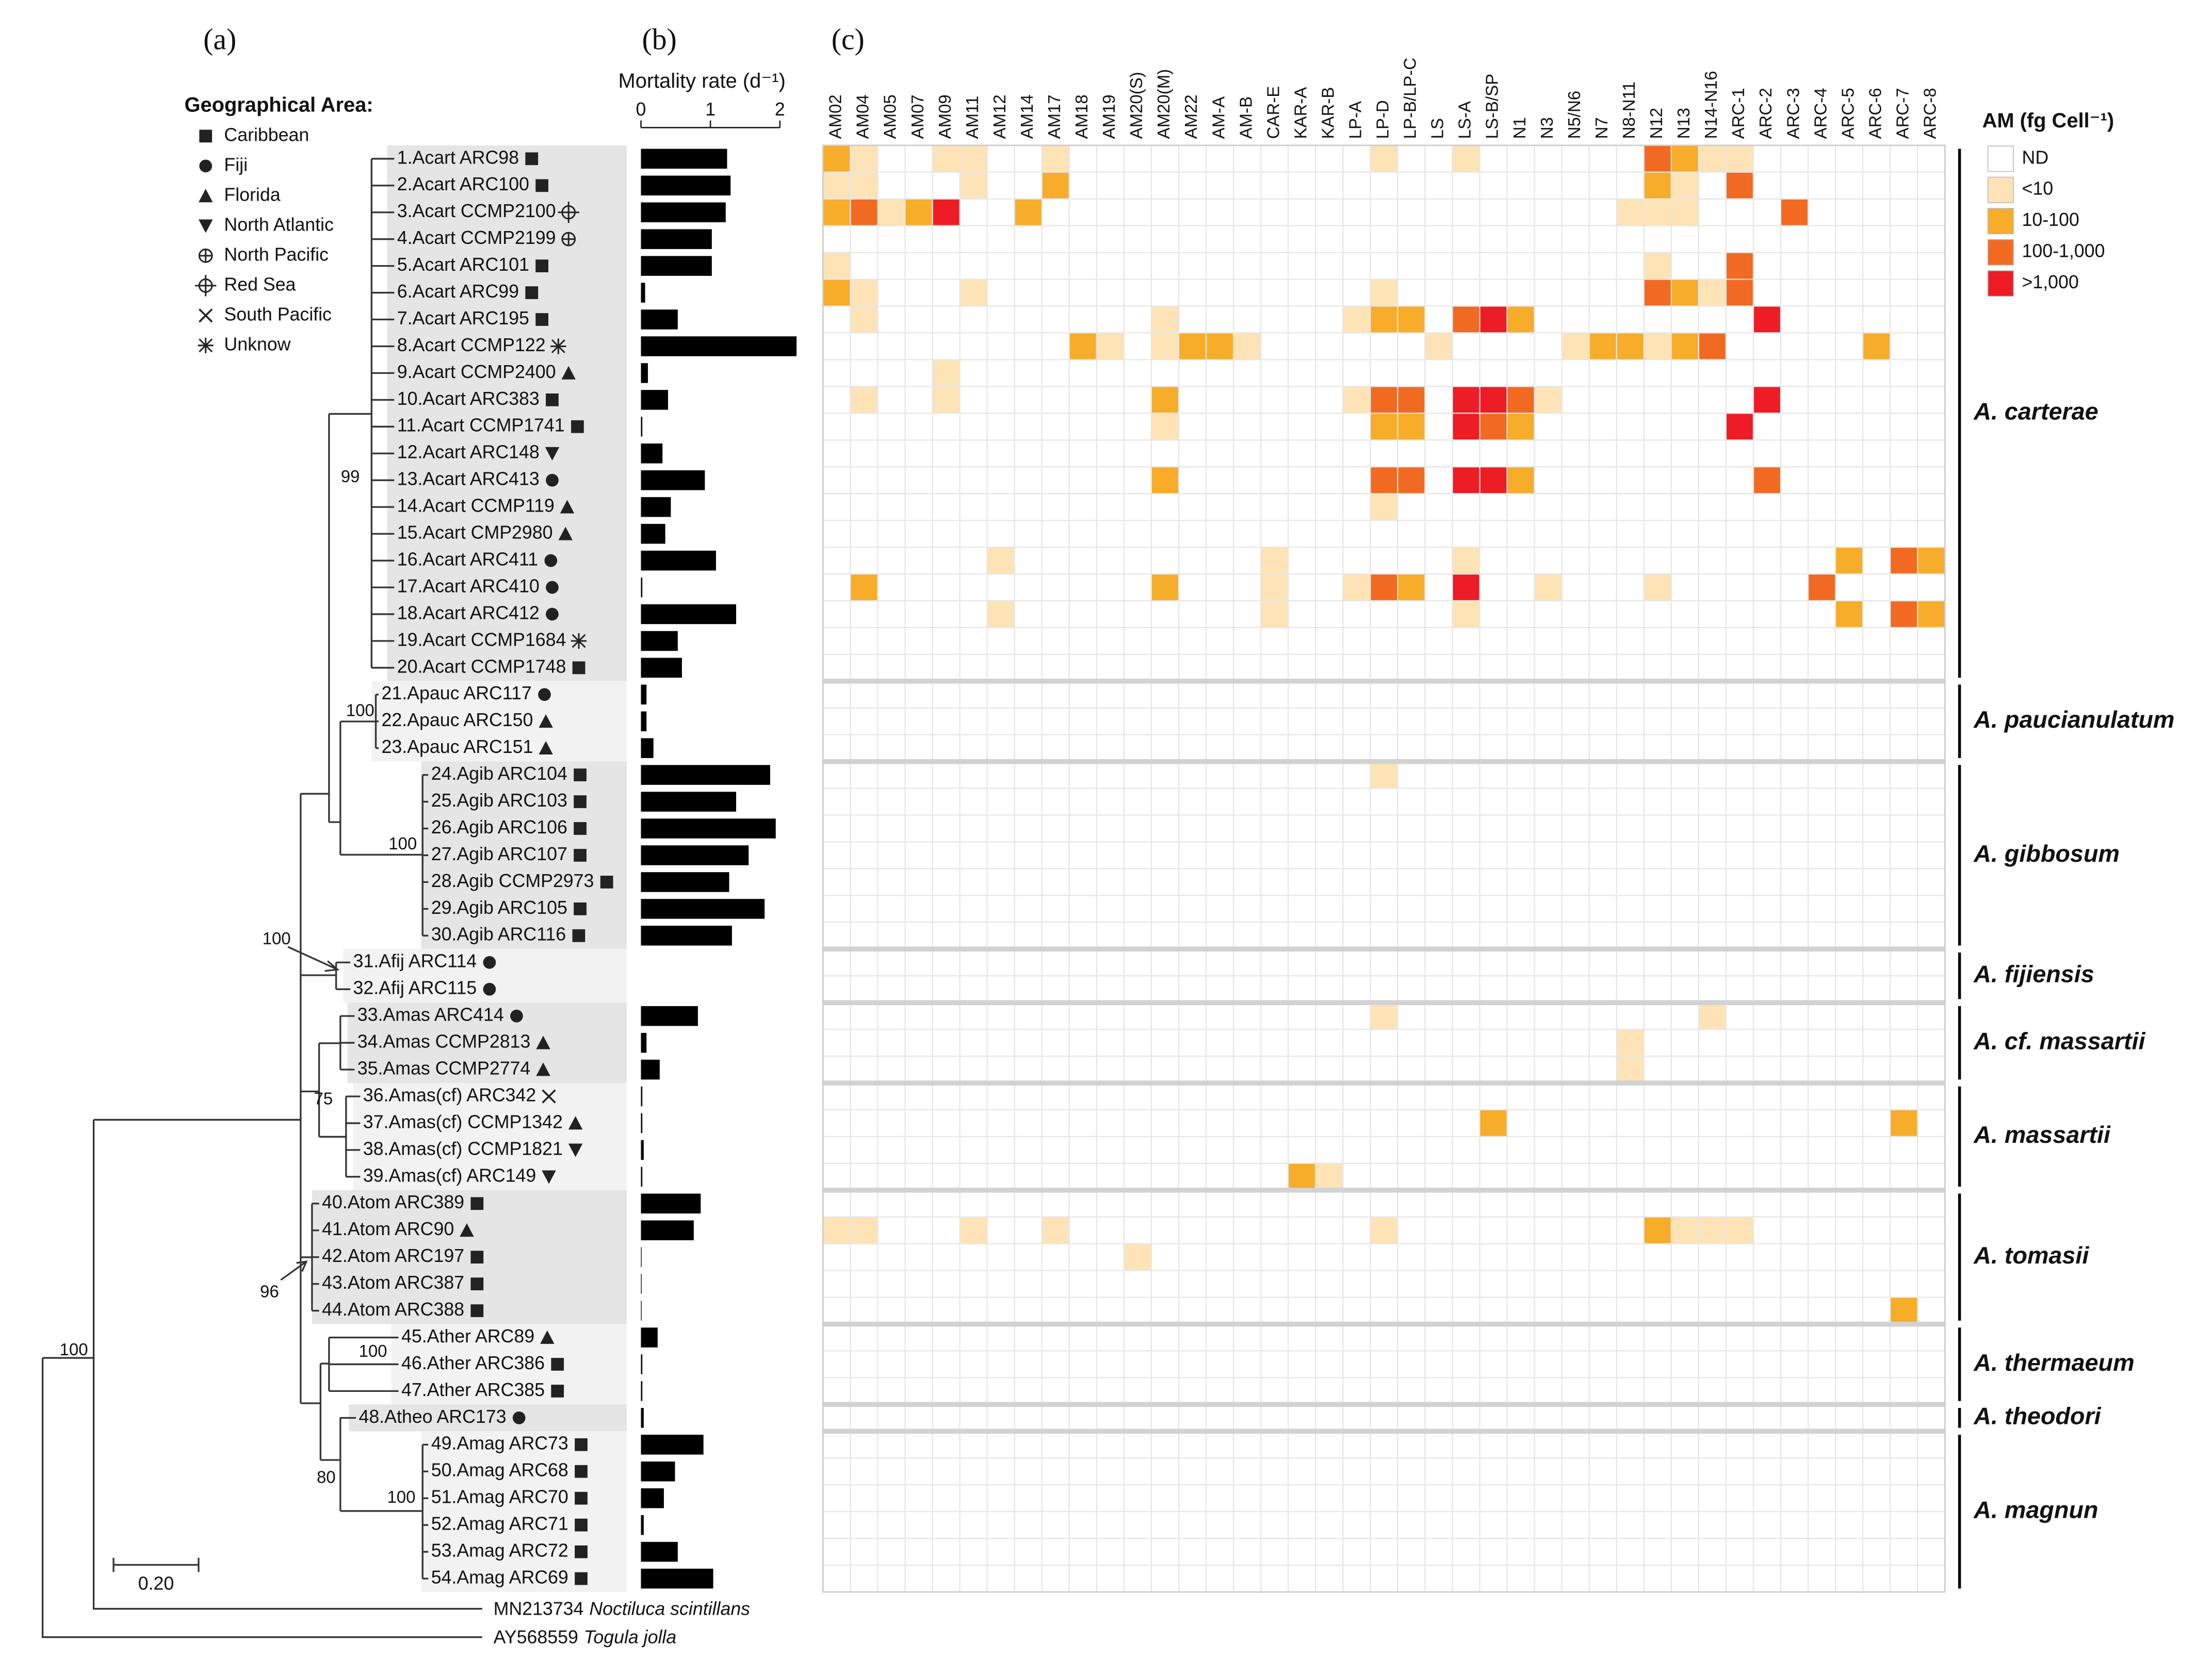  I want to click on strain-label: 5.Acart ARC101, so click(463, 264).